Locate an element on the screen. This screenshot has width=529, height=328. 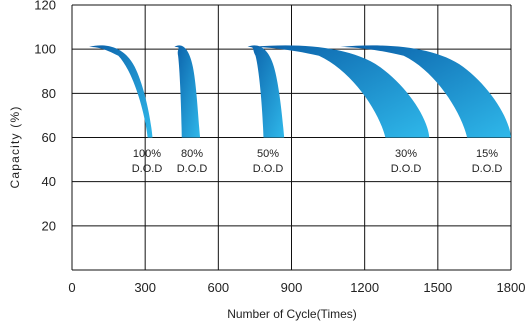
x-tick-label: 1800 is located at coordinates (511, 287).